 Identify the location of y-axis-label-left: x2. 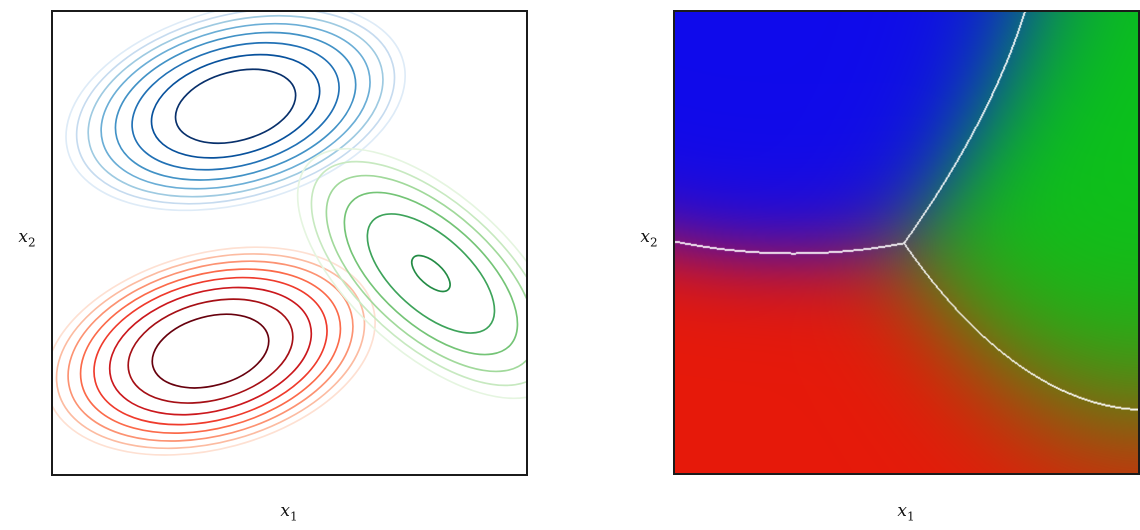
(27, 237).